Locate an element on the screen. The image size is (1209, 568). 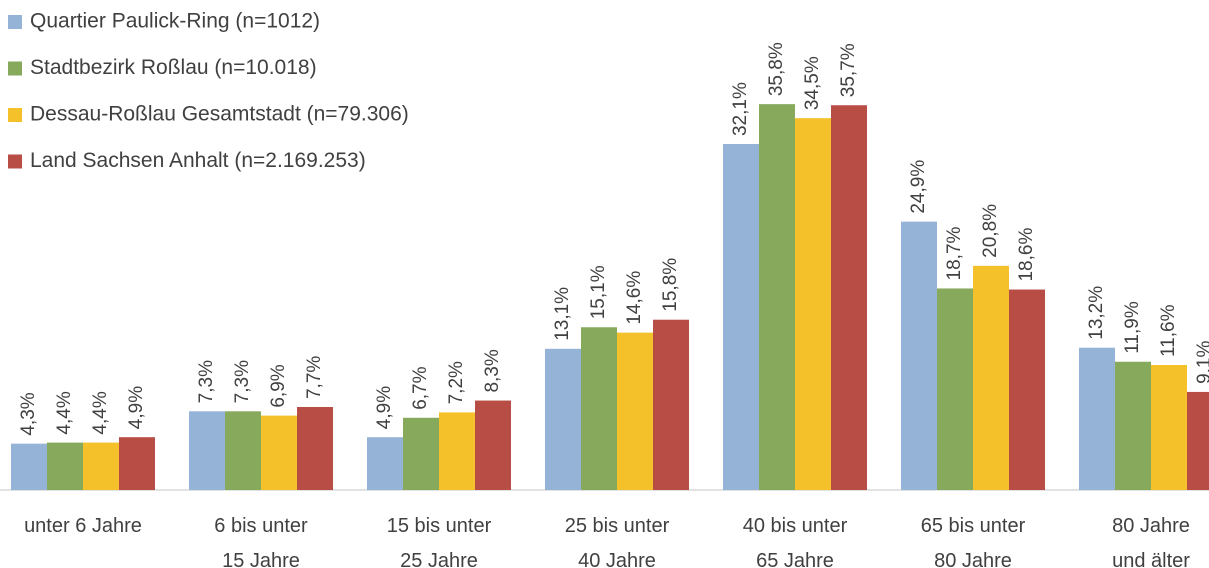
x-tick-label: unter 6 Jahre is located at coordinates (83, 526).